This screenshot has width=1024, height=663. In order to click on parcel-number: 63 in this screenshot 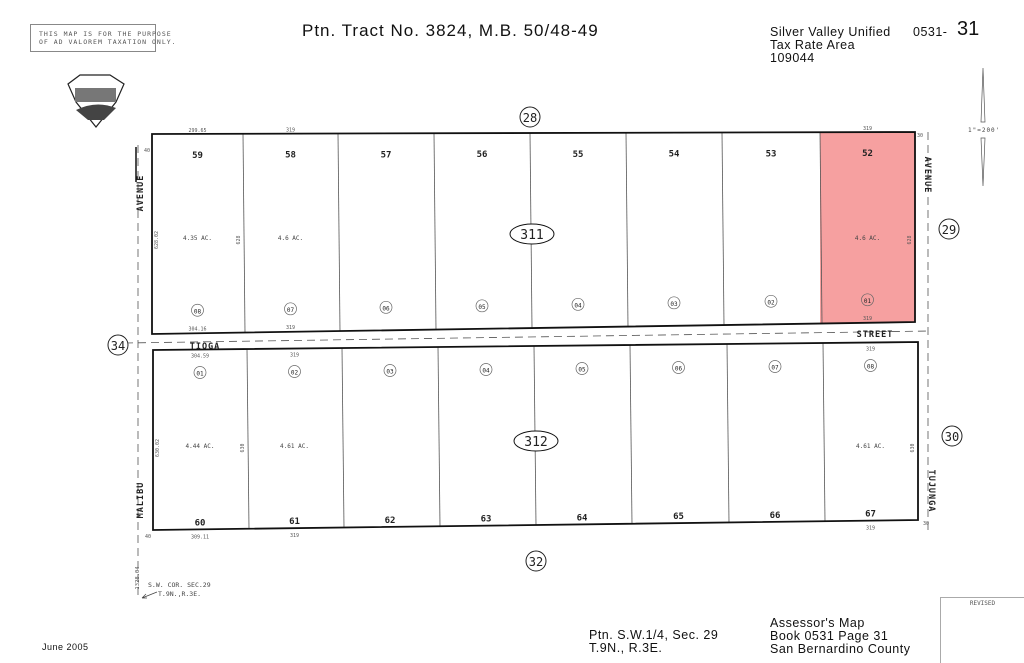, I will do `click(486, 520)`.